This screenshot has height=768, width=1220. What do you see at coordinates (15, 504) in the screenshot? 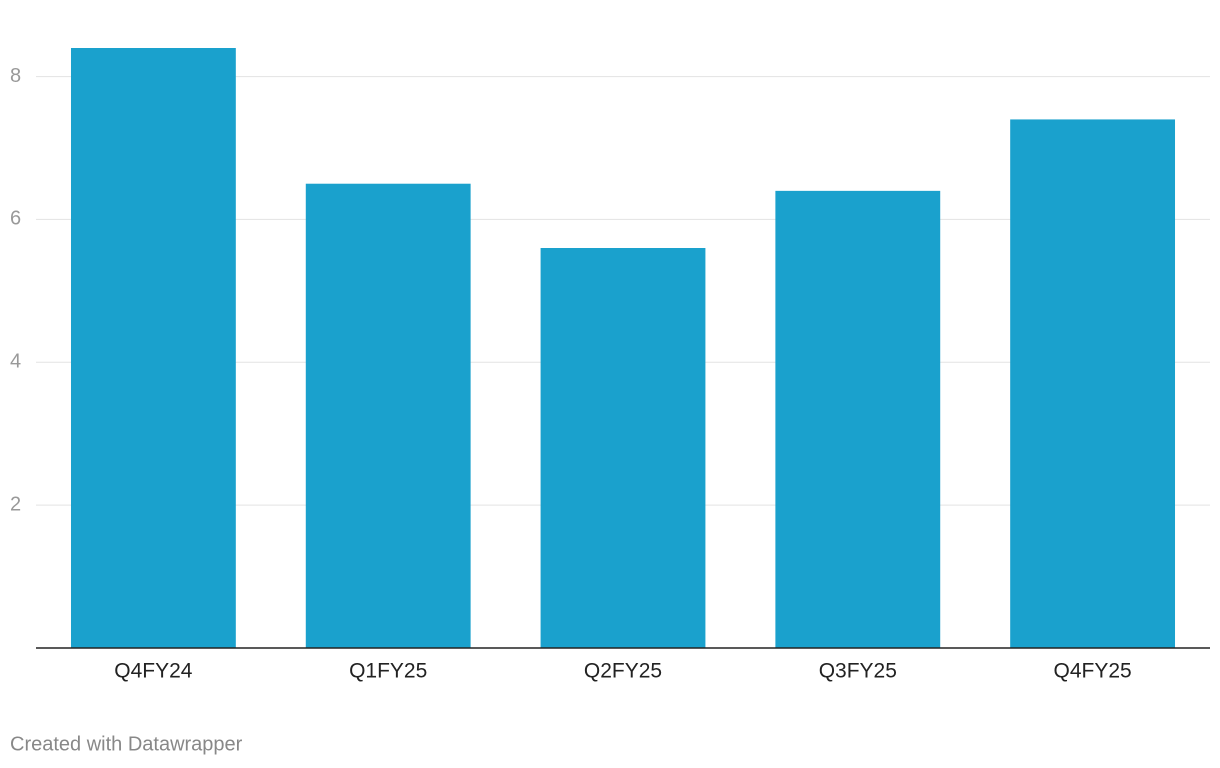
I see `y-tick-label: 2` at bounding box center [15, 504].